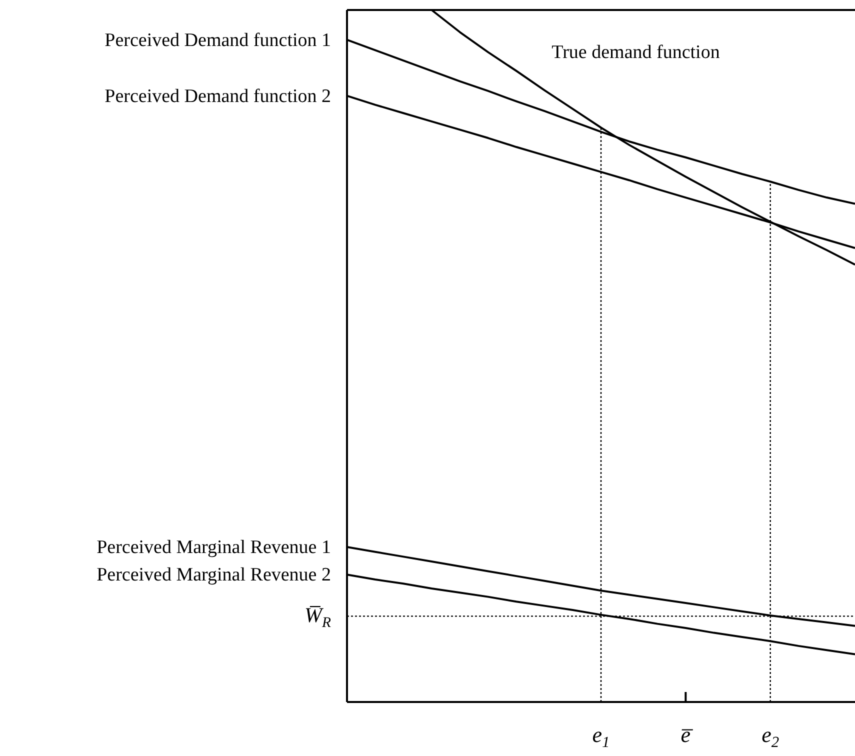 This screenshot has width=855, height=756. Describe the element at coordinates (601, 736) in the screenshot. I see `x-tick-label: e$_{1}$` at that location.